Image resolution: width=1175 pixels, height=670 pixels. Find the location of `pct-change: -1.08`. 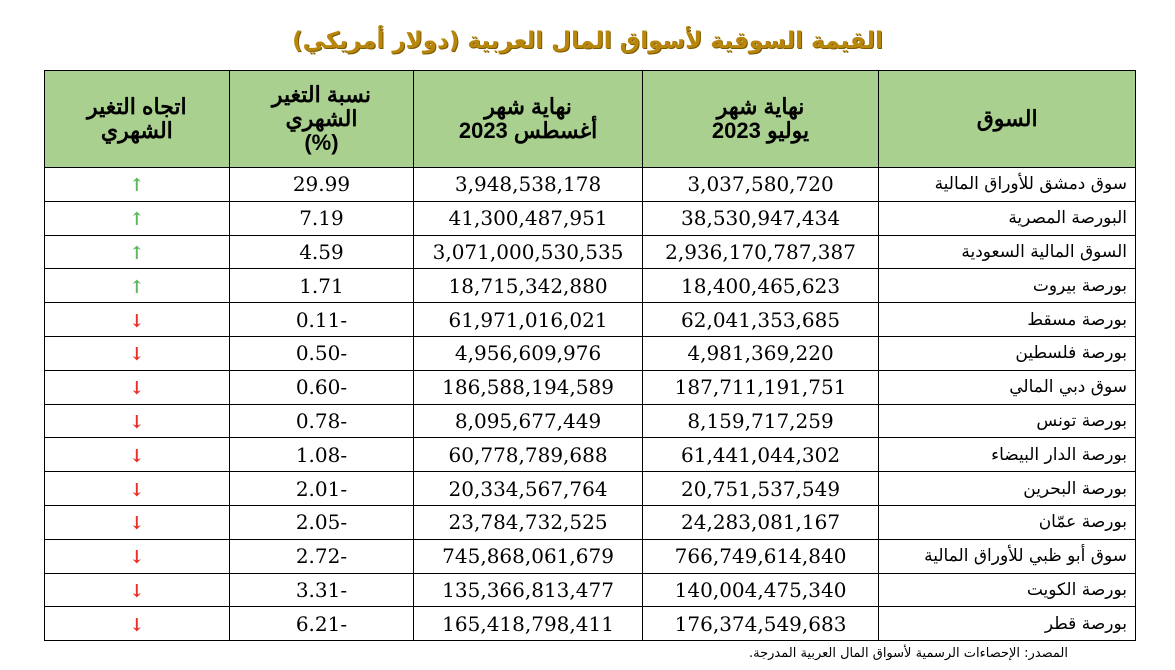

pct-change: -1.08 is located at coordinates (321, 455).